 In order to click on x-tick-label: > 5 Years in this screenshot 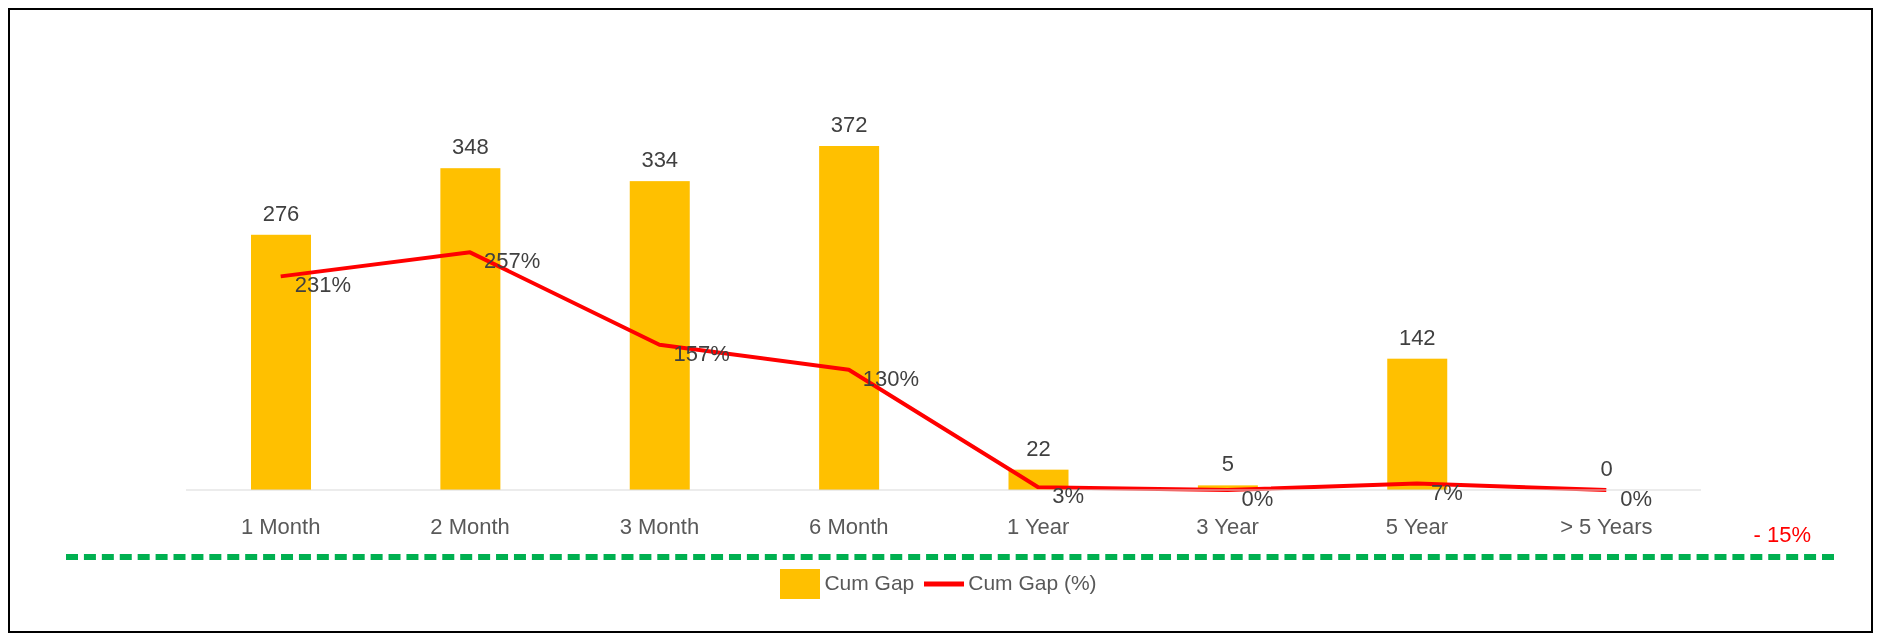, I will do `click(1606, 526)`.